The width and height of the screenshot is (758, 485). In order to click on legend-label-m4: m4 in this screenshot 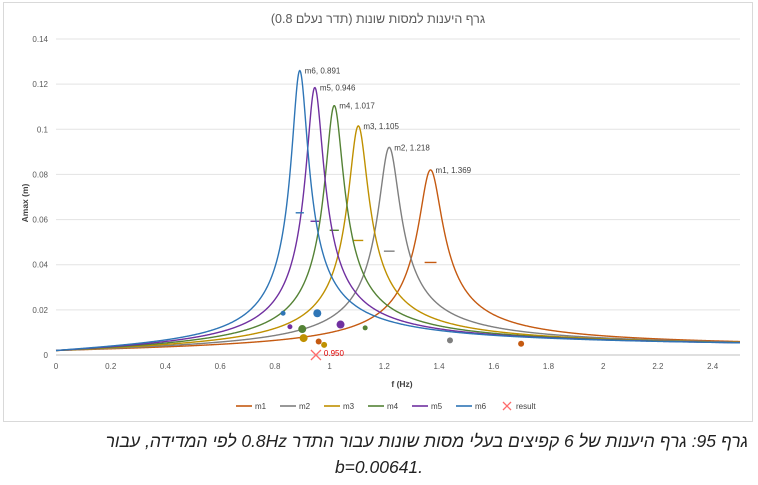, I will do `click(393, 406)`.